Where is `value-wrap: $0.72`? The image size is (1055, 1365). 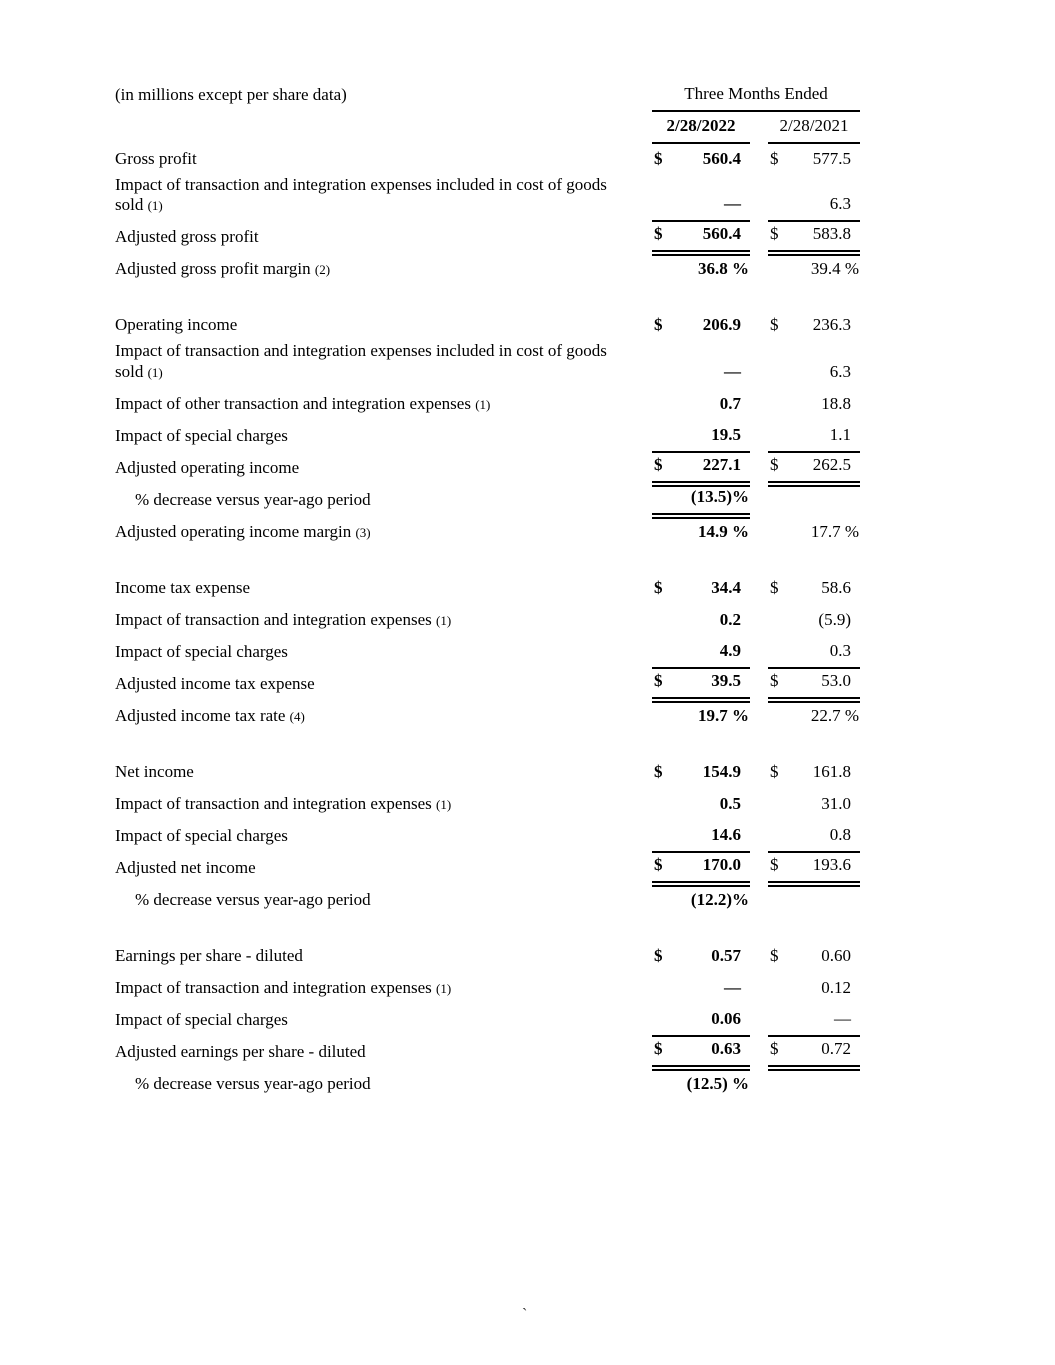 value-wrap: $0.72 is located at coordinates (814, 1049).